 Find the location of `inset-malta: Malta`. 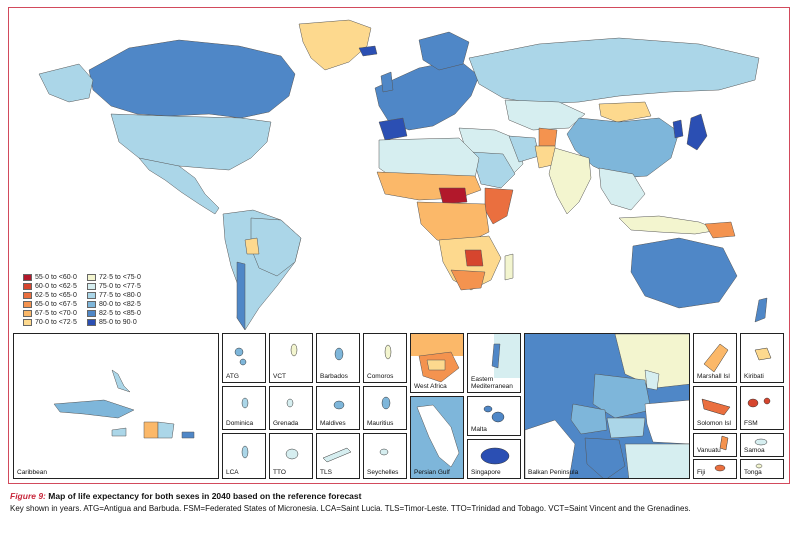

inset-malta: Malta is located at coordinates (494, 416).